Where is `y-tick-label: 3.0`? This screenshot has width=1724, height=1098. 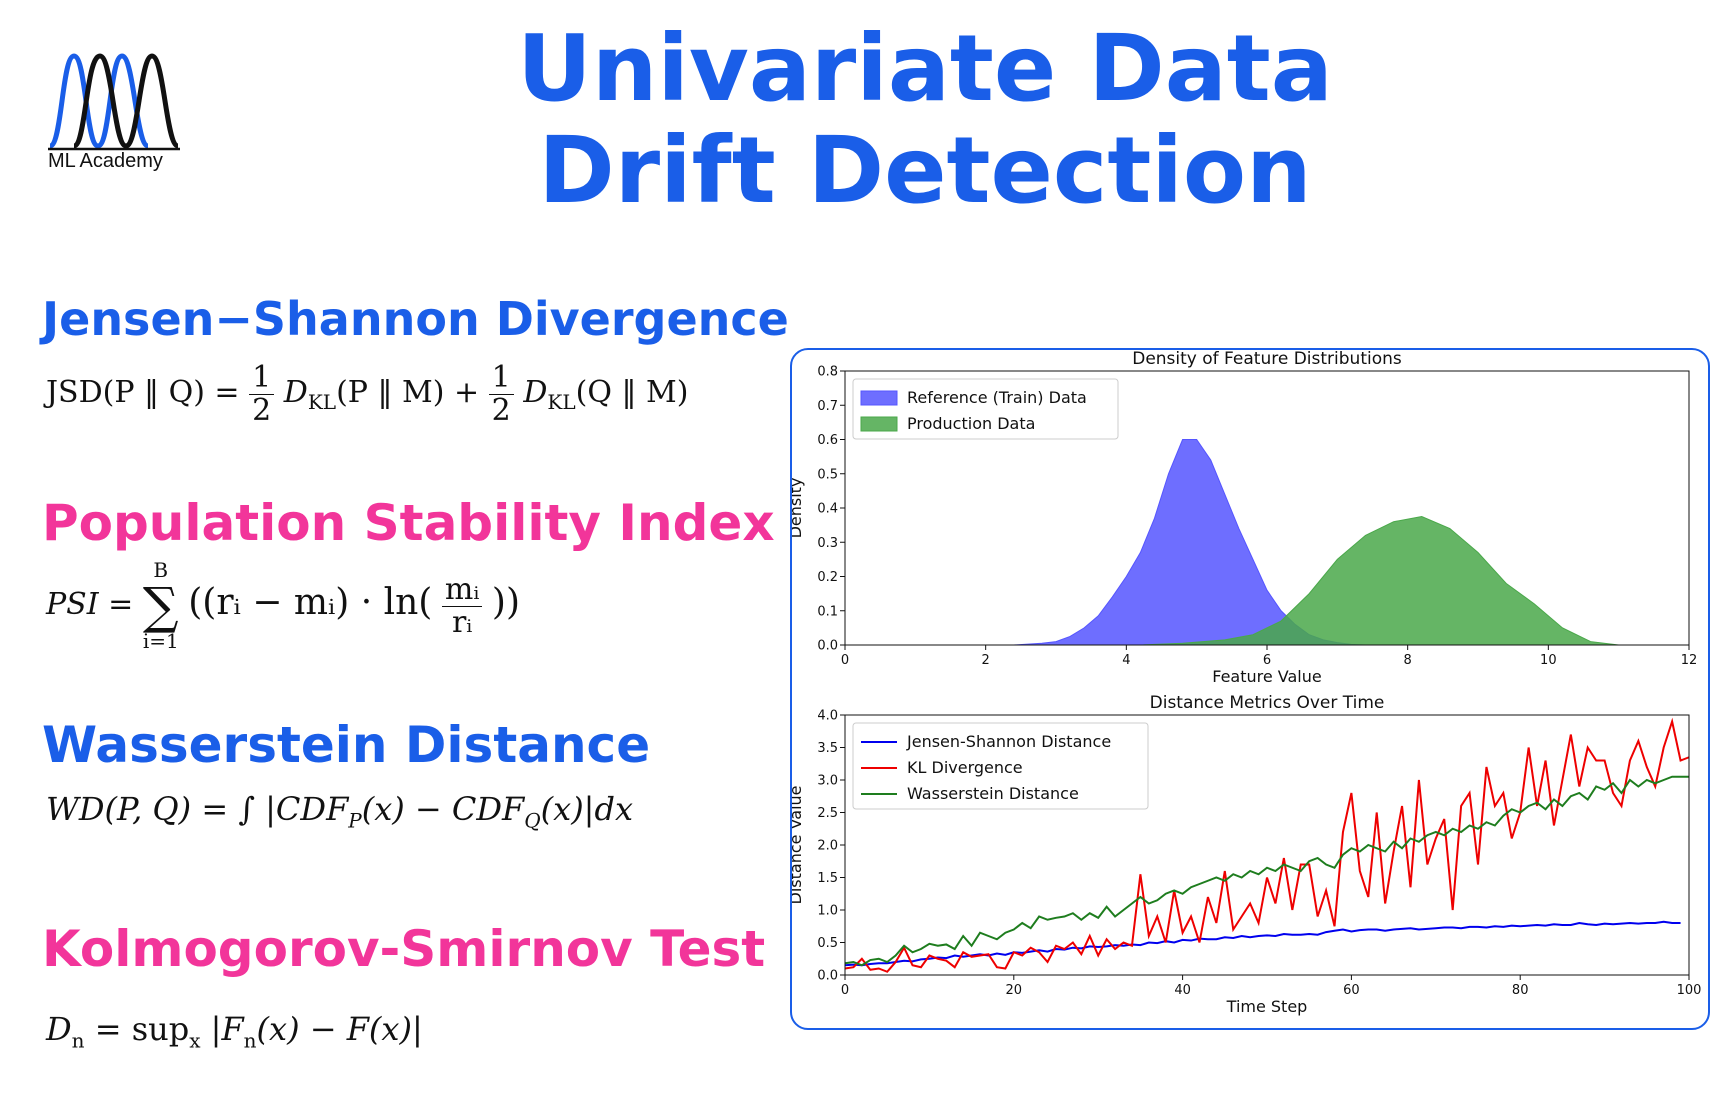
y-tick-label: 3.0 is located at coordinates (827, 781).